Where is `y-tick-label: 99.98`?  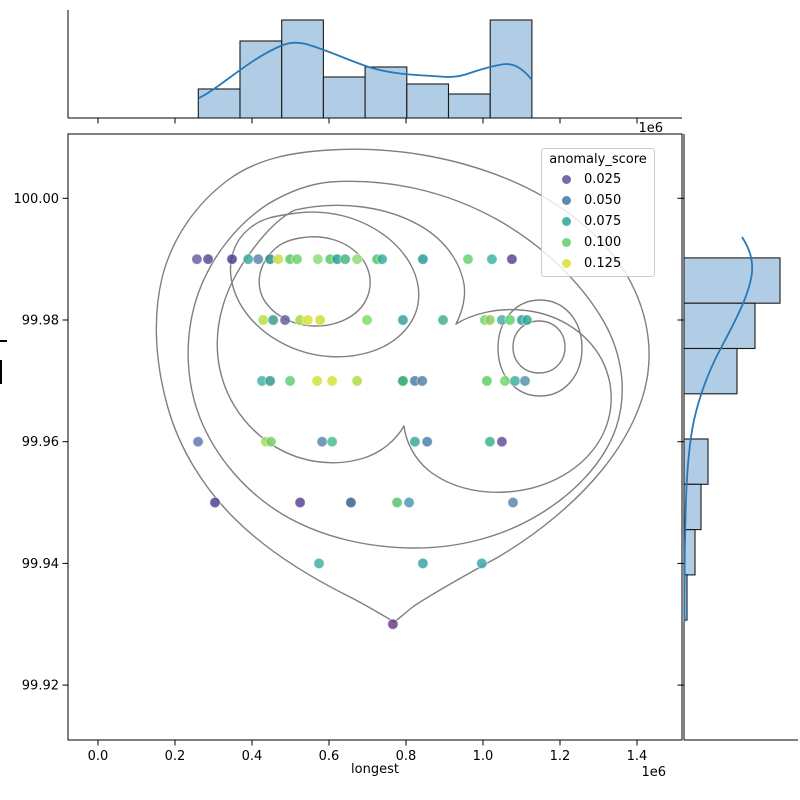 y-tick-label: 99.98 is located at coordinates (40, 321).